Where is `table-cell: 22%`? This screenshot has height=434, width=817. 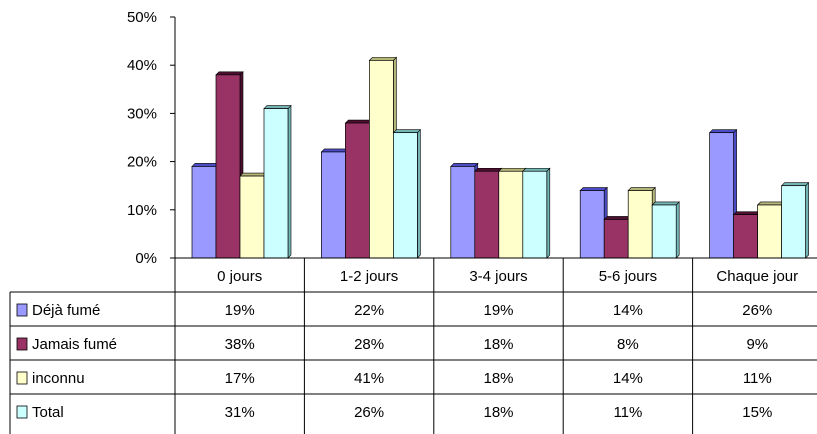 table-cell: 22% is located at coordinates (369, 310).